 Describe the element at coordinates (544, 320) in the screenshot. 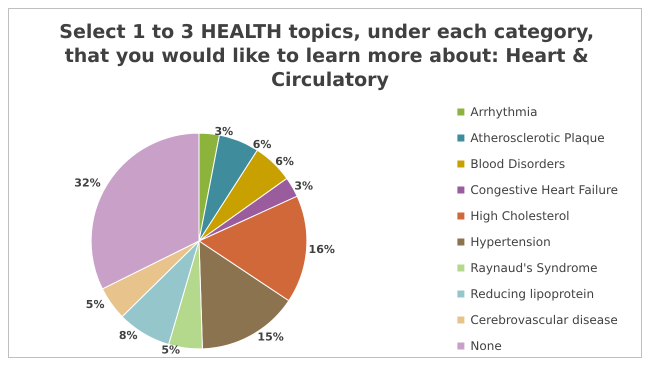

I see `legend-label: Cerebrovascular disease` at that location.